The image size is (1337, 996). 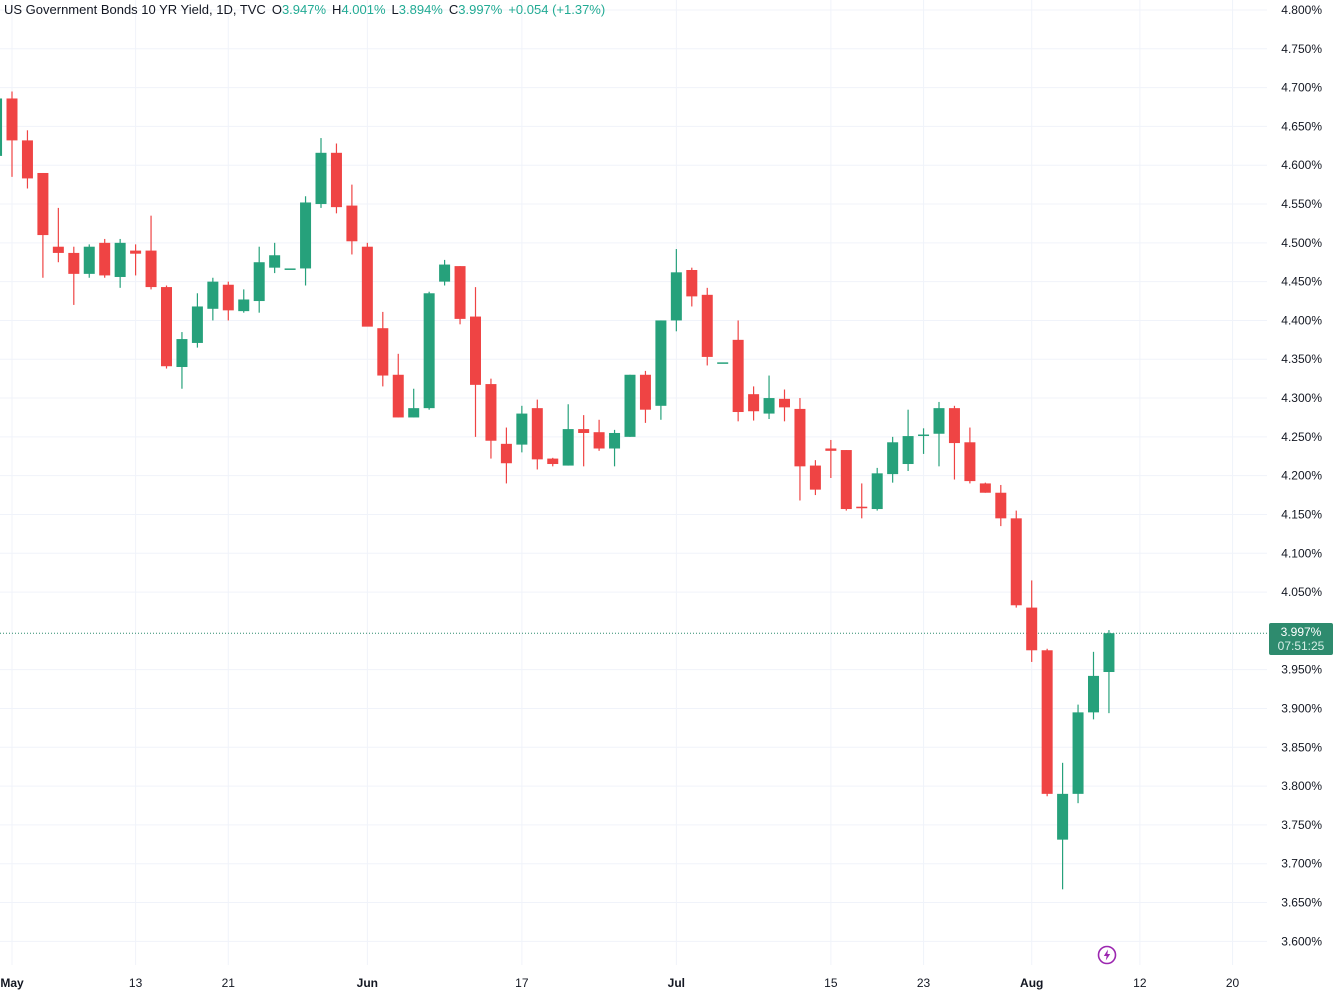 What do you see at coordinates (1301, 941) in the screenshot?
I see `y-tick-label: 3.600%` at bounding box center [1301, 941].